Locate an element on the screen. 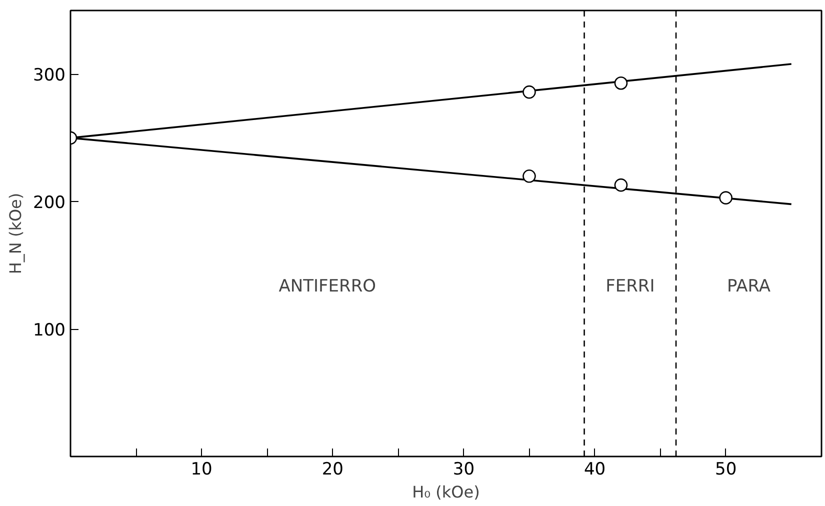 This screenshot has height=506, width=825. x-tick-label: 20 is located at coordinates (333, 470).